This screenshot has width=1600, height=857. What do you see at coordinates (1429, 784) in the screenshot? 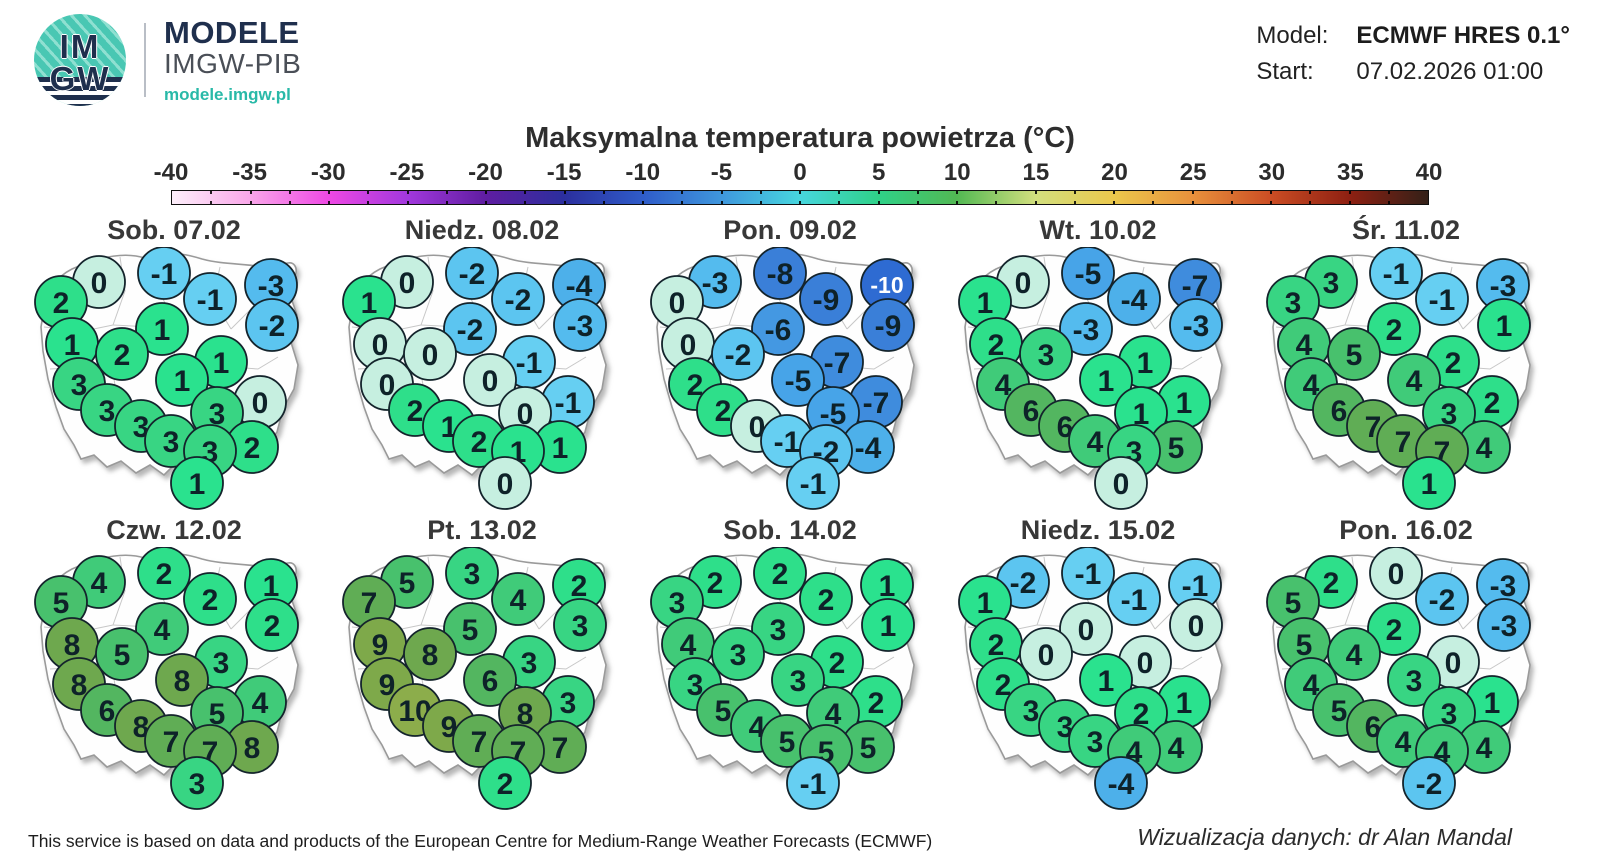
I see `temp-value: -2` at bounding box center [1429, 784].